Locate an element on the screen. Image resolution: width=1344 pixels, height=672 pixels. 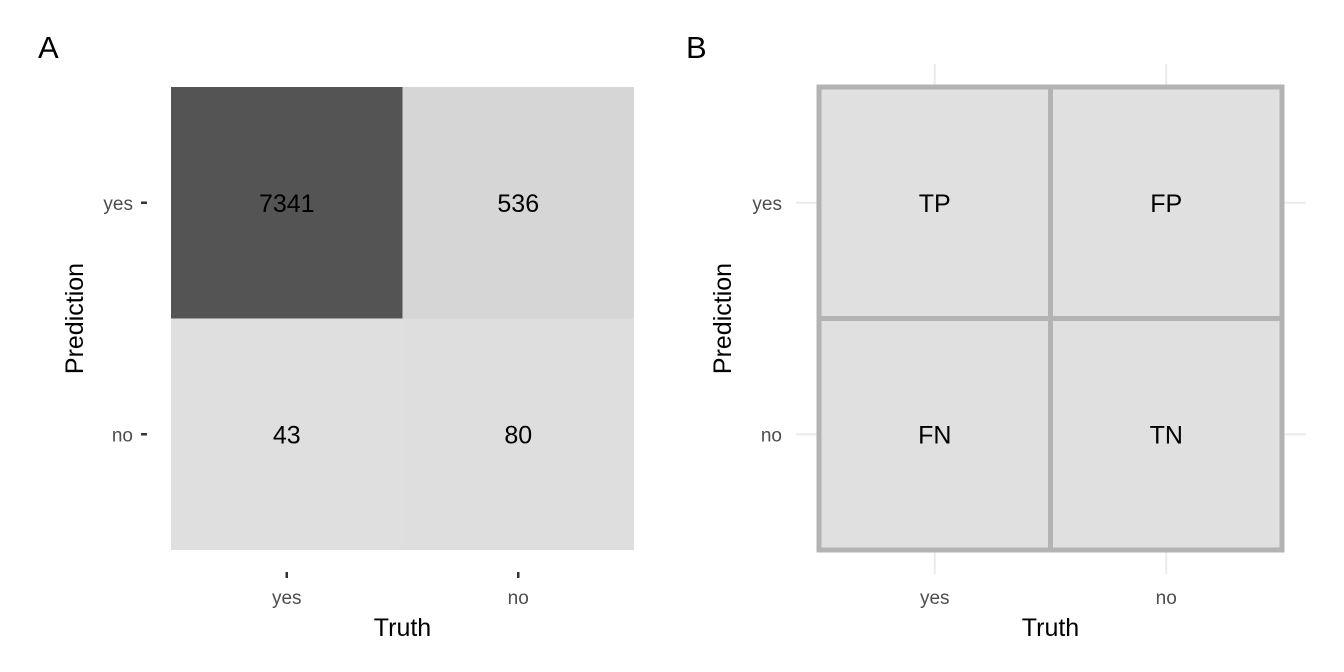
cell-value-label: 7341 is located at coordinates (287, 204).